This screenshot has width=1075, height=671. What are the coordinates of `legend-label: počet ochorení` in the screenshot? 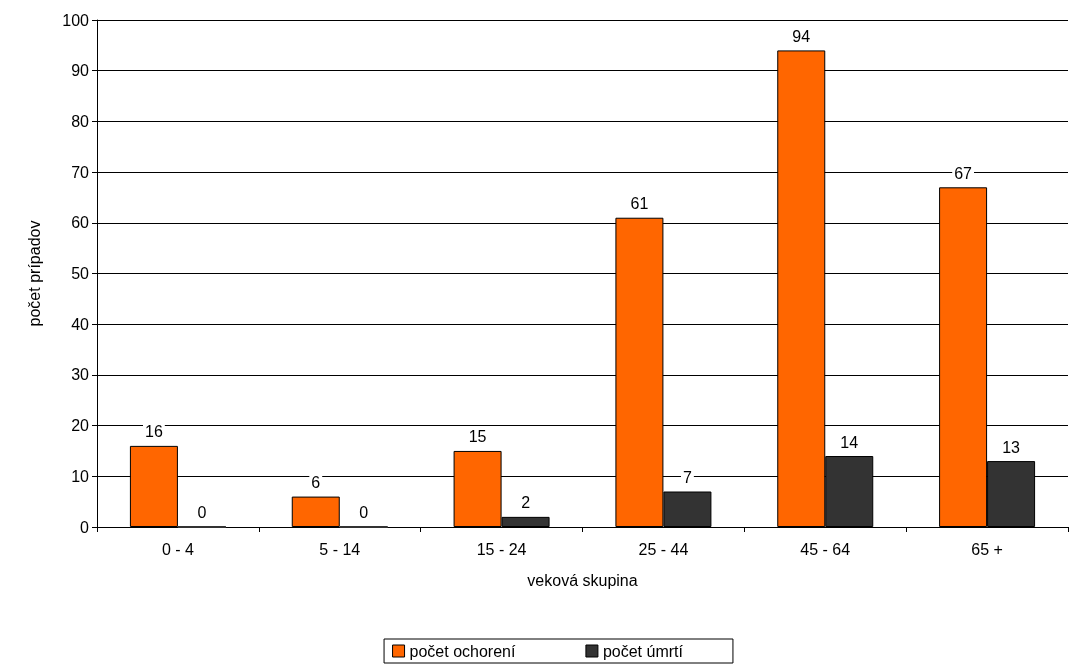 It's located at (462, 651).